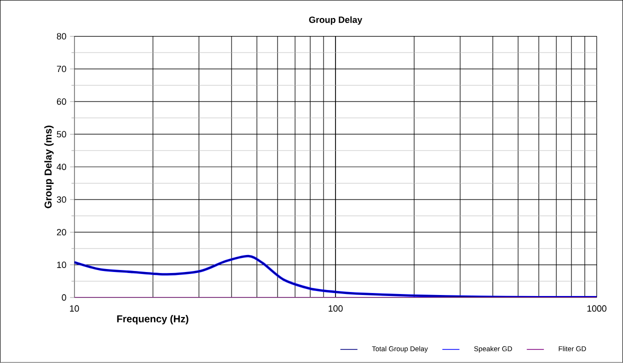 This screenshot has height=363, width=623. I want to click on y-tick-label: 40, so click(61, 167).